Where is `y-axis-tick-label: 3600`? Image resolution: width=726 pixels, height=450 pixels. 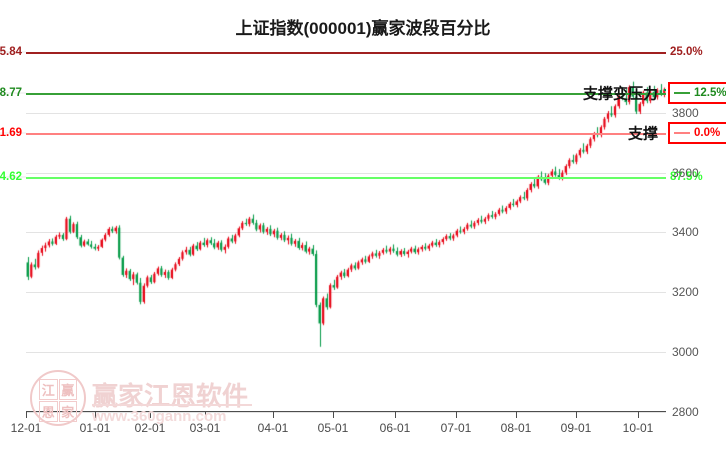 y-axis-tick-label: 3600 is located at coordinates (685, 172).